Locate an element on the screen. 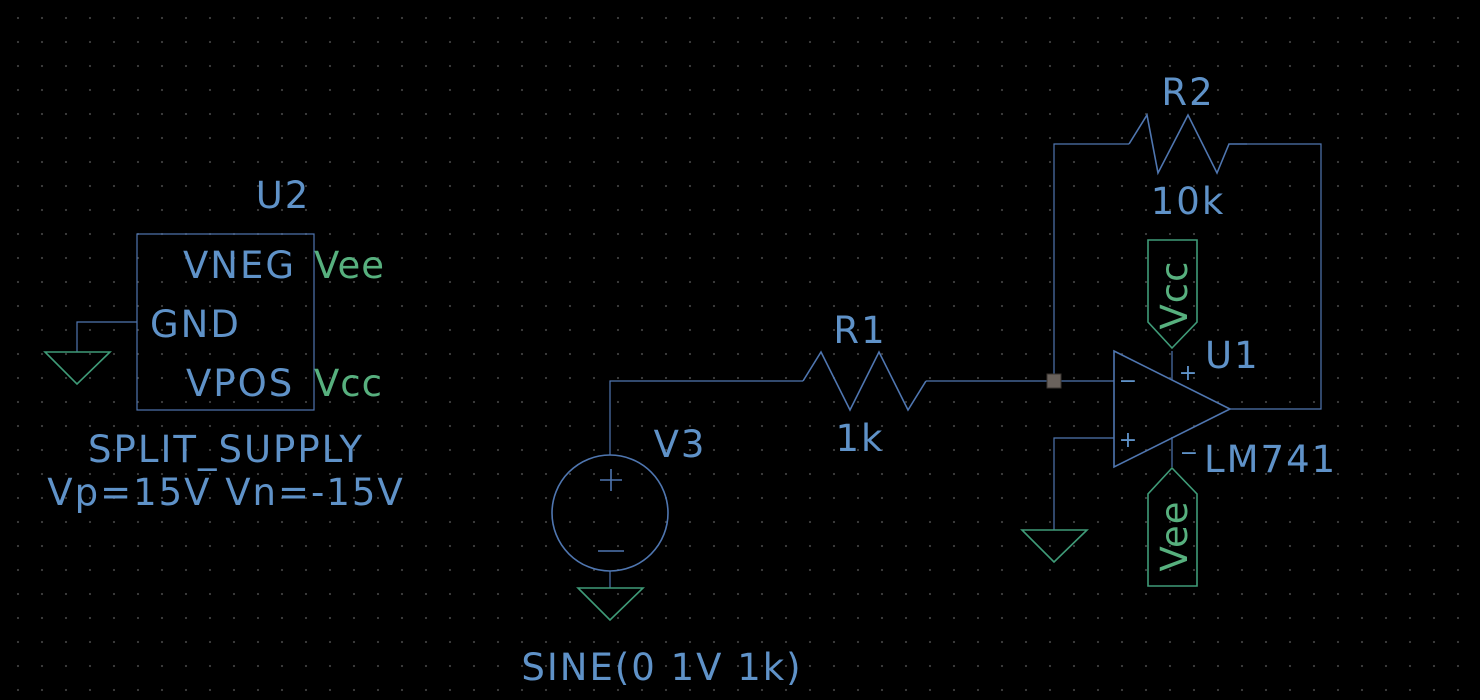 This screenshot has width=1480, height=700. r1-resistor: R1 1k is located at coordinates (864, 384).